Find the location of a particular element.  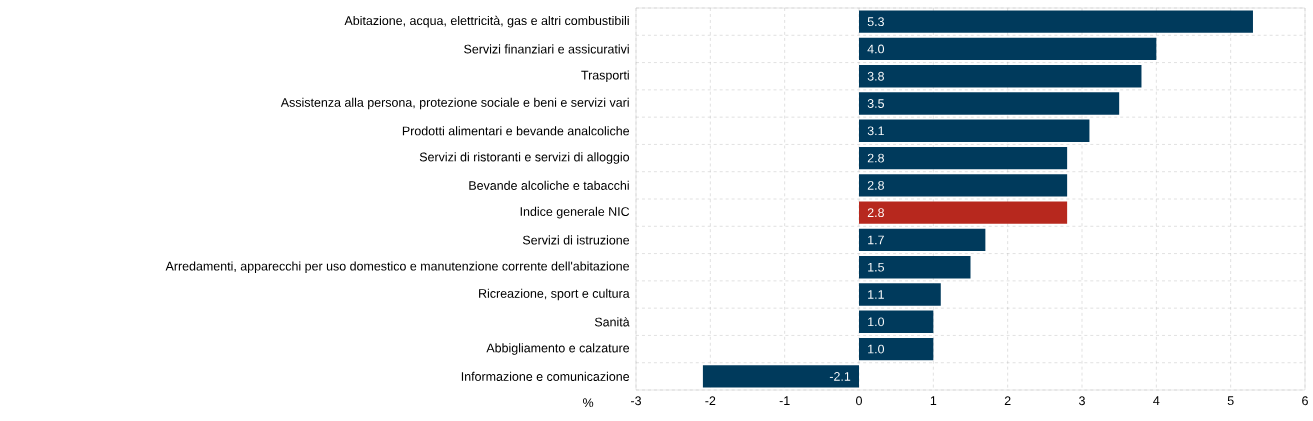

x-tick-label: -3 is located at coordinates (636, 401).